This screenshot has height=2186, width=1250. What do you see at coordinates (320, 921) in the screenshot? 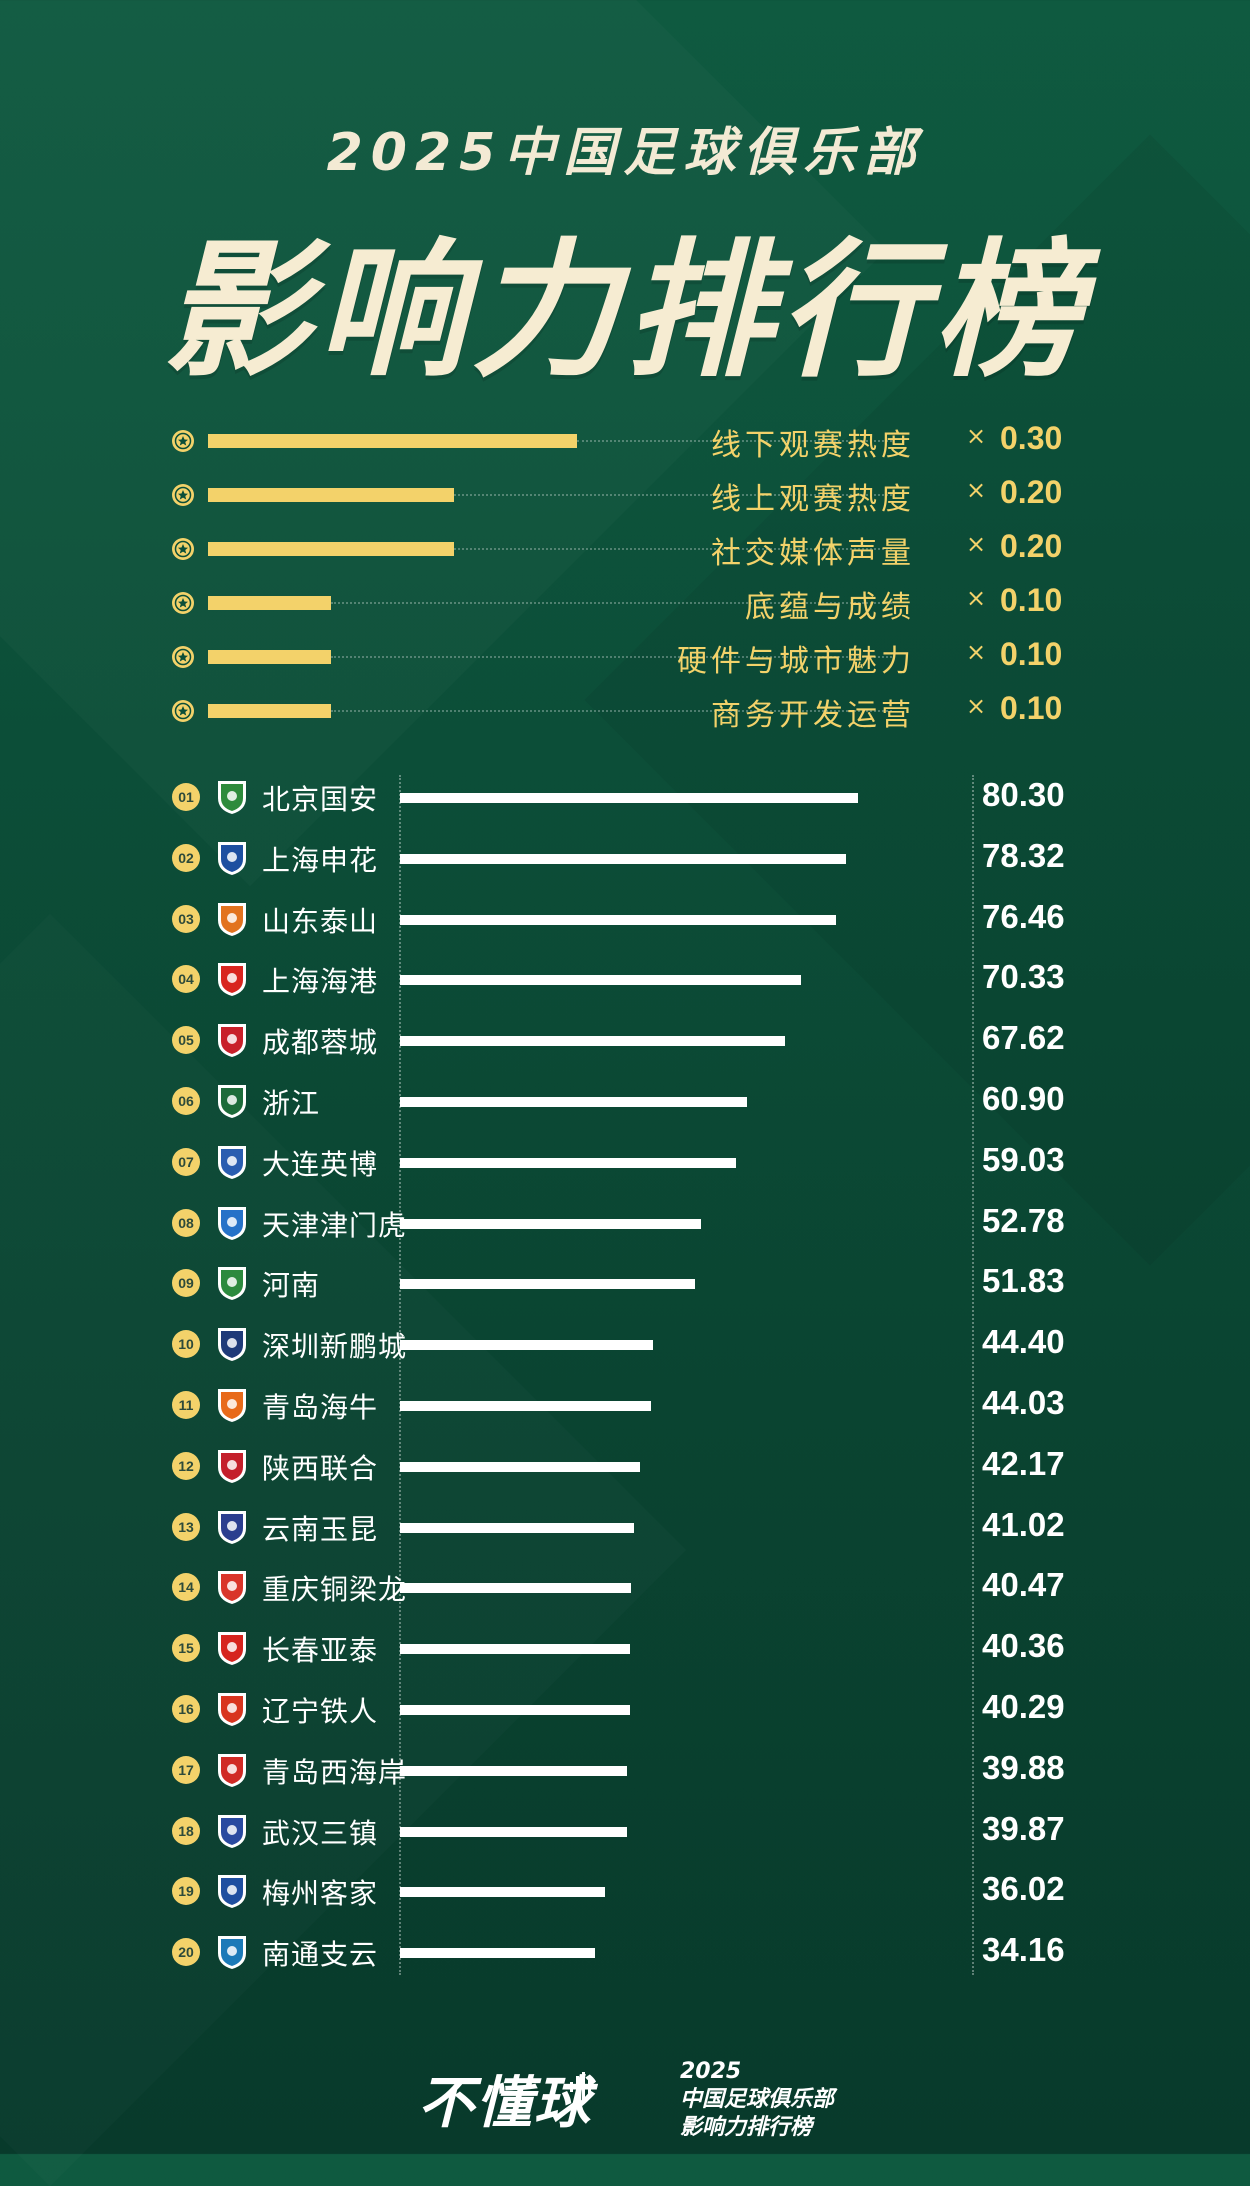
I see `club-name: 山东泰山` at bounding box center [320, 921].